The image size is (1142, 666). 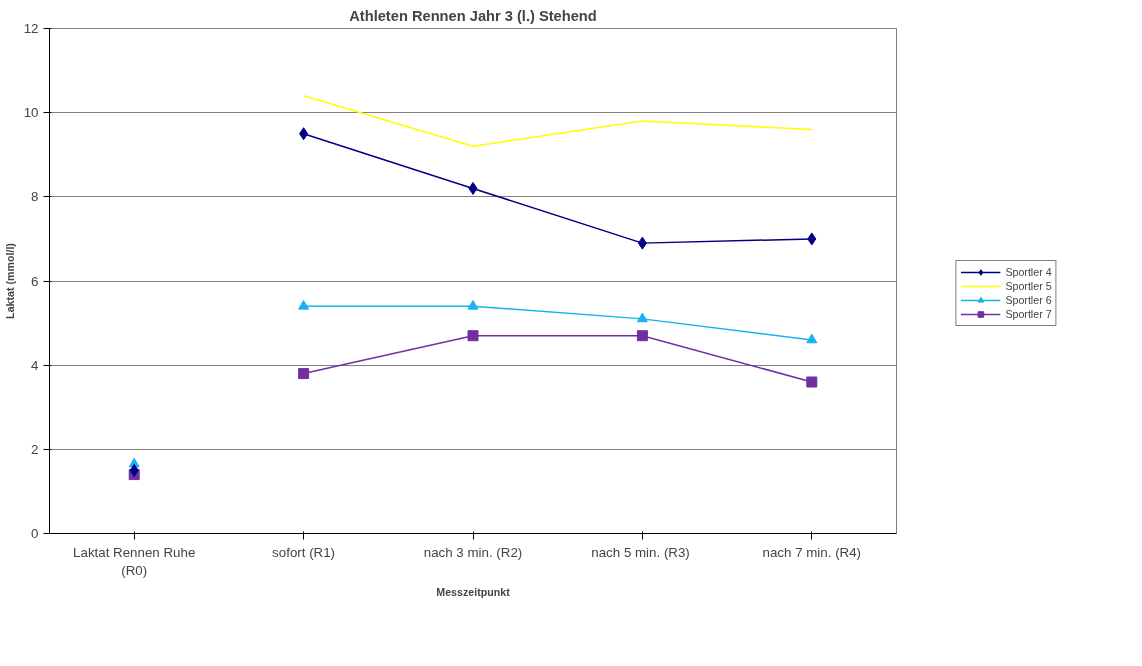 I want to click on x-tick-label: nach 5 min. (R3), so click(x=640, y=552).